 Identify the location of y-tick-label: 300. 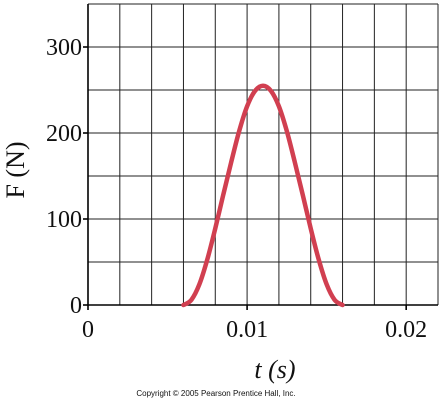
(64, 48).